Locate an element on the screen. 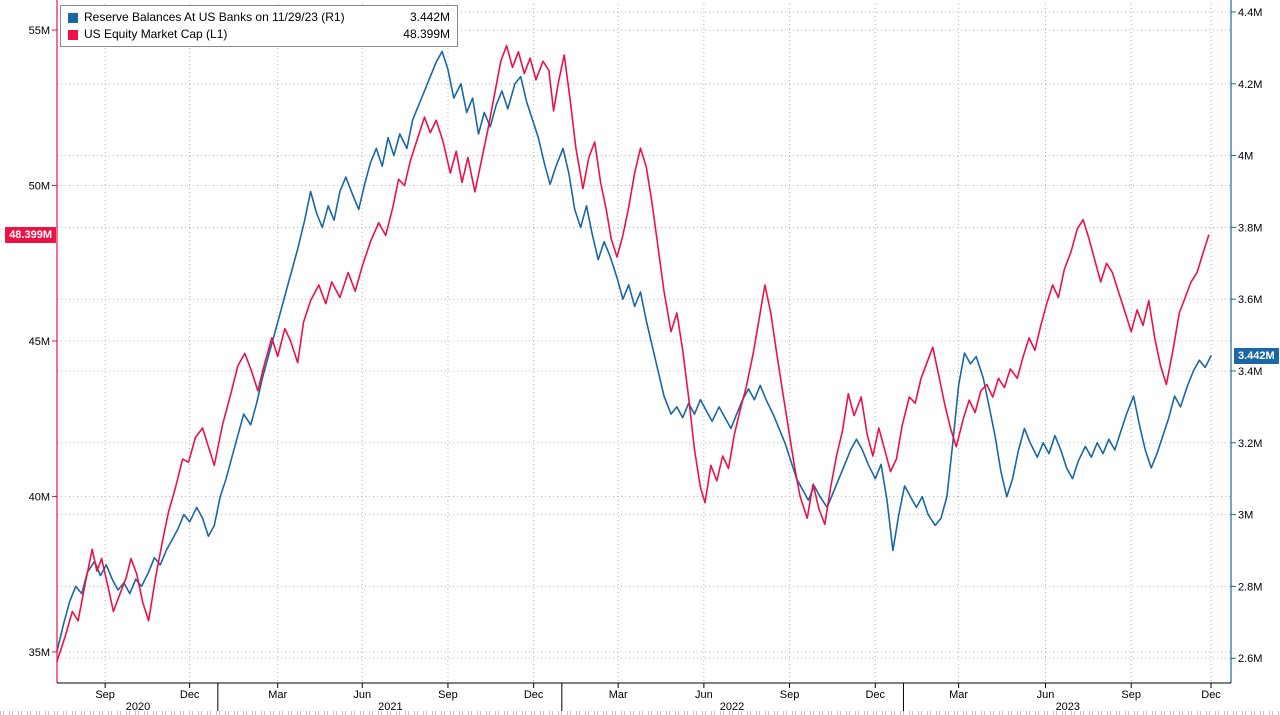  right-axis-label: 3.8M is located at coordinates (1250, 228).